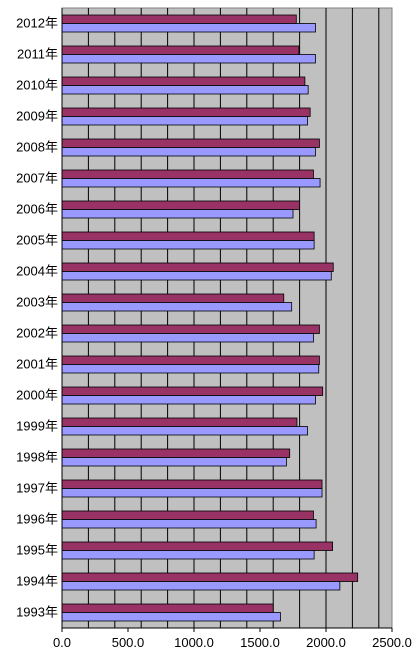 The width and height of the screenshot is (420, 654). What do you see at coordinates (37, 85) in the screenshot?
I see `category-label: 2010年` at bounding box center [37, 85].